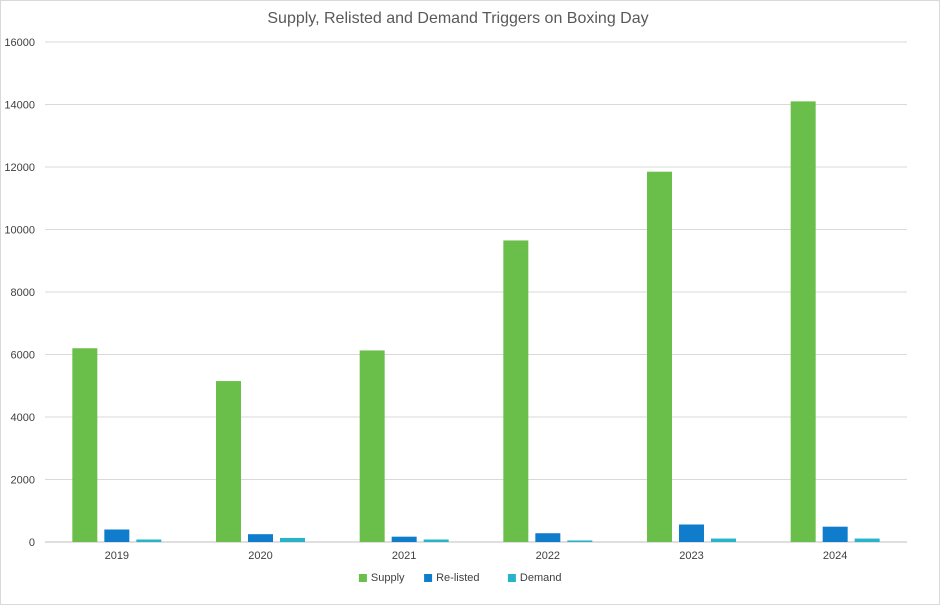 The height and width of the screenshot is (605, 940). What do you see at coordinates (117, 535) in the screenshot?
I see `bar-re-listed-2019` at bounding box center [117, 535].